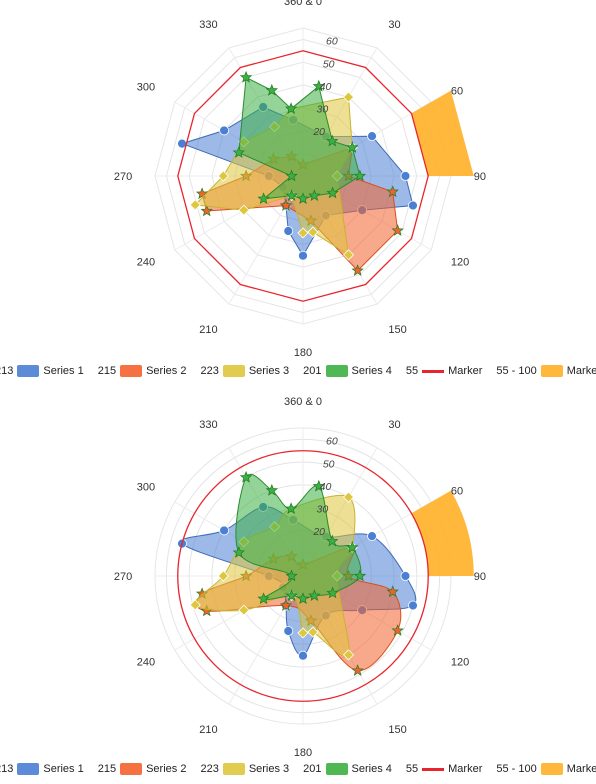 This screenshot has width=596, height=784. Describe the element at coordinates (332, 442) in the screenshot. I see `radial-tick-label: 60` at that location.